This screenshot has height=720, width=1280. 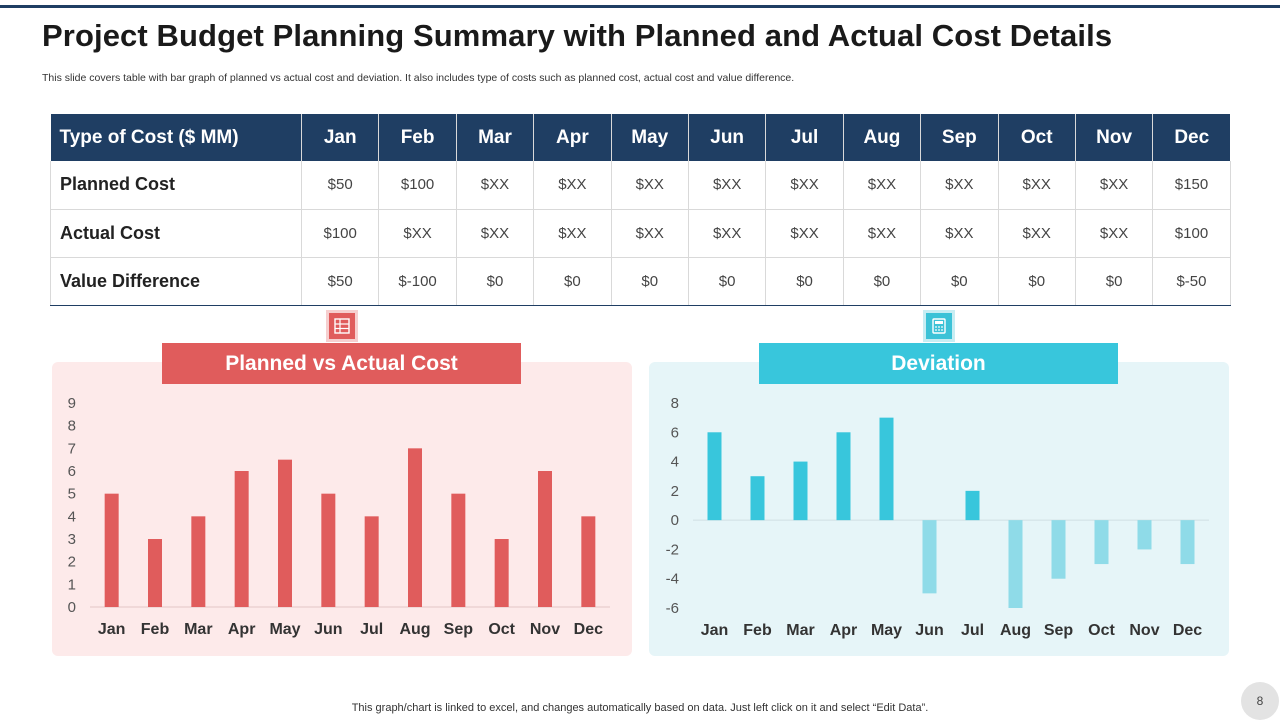 I want to click on bar-jun, so click(x=328, y=550).